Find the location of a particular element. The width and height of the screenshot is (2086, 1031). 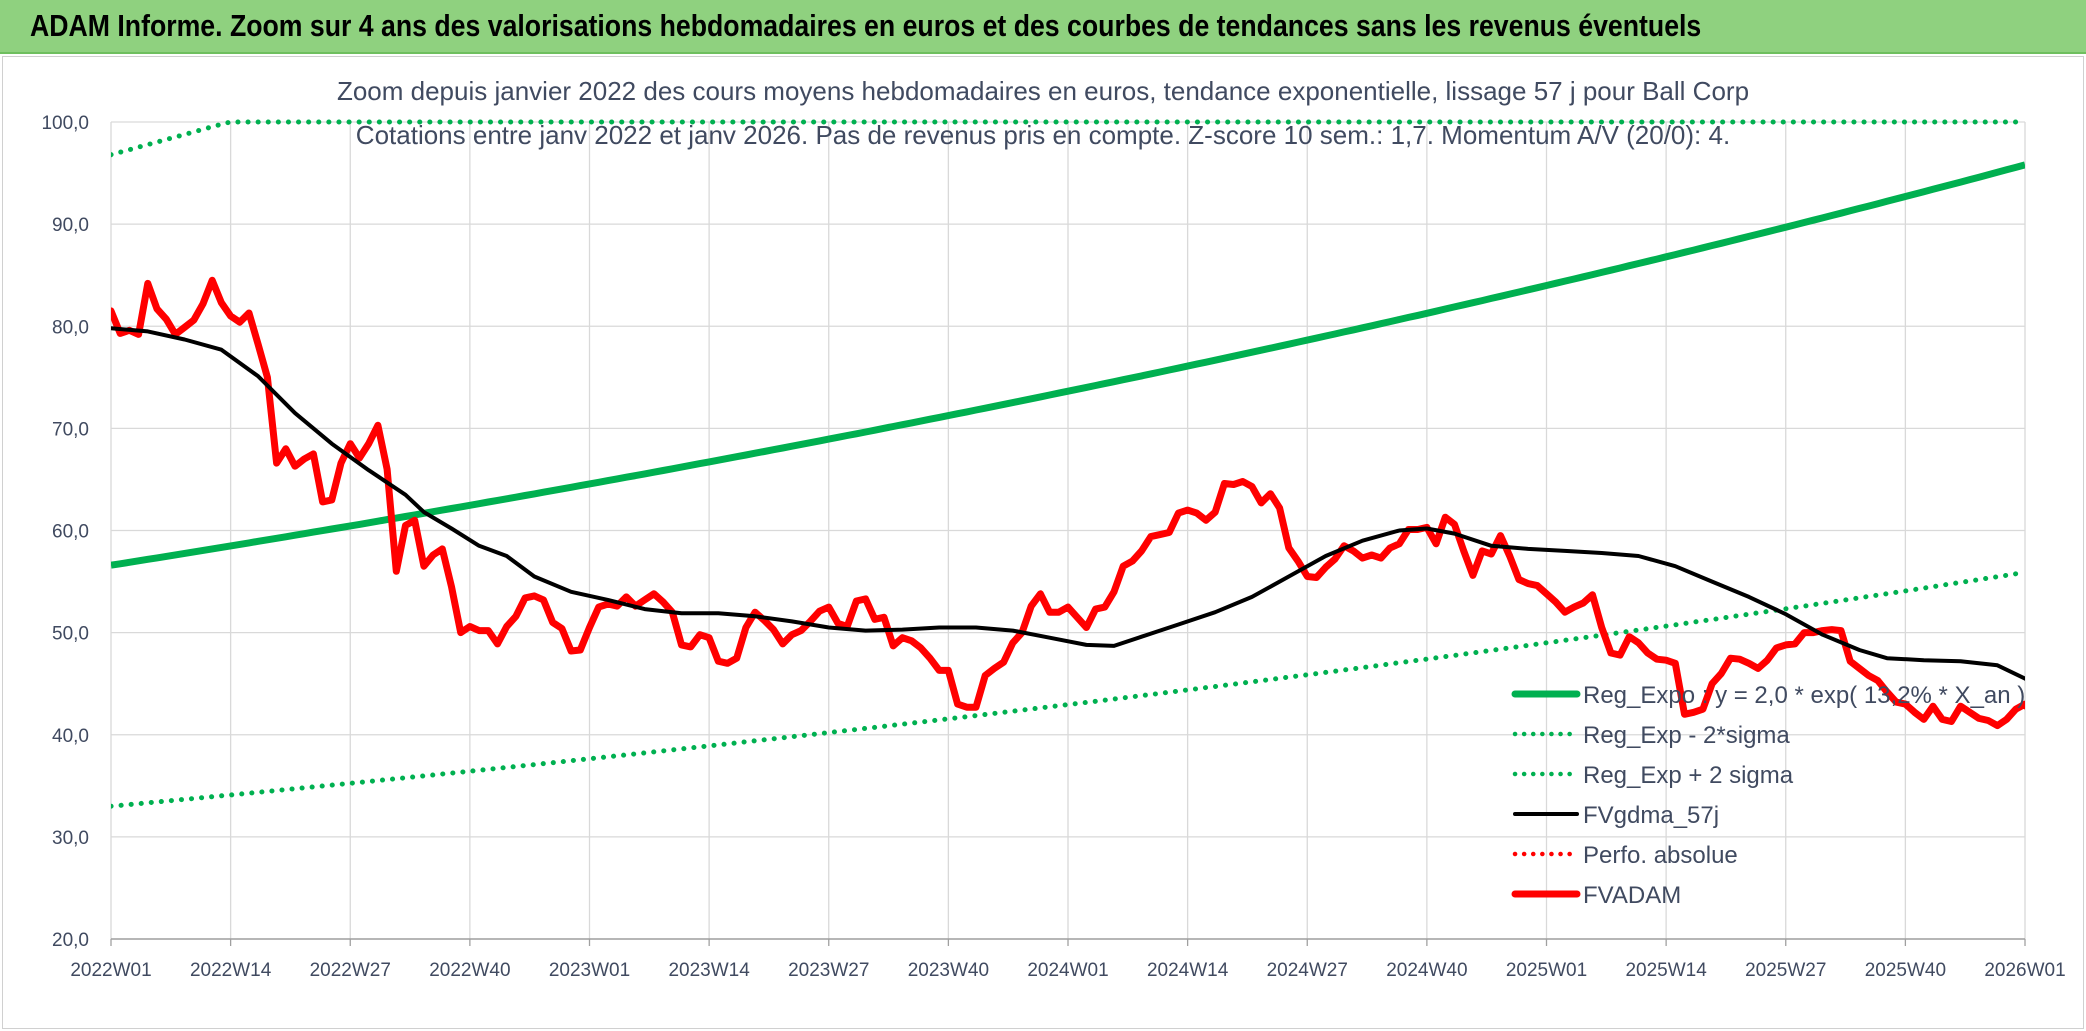

x-tick-label: 2023W01 is located at coordinates (589, 970).